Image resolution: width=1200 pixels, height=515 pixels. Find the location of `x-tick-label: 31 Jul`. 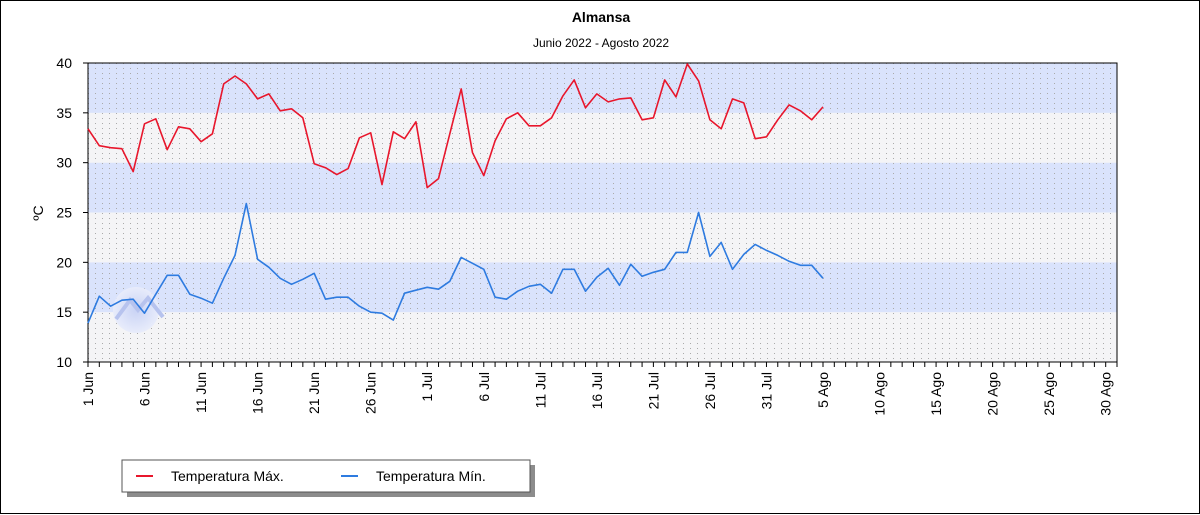

x-tick-label: 31 Jul is located at coordinates (766, 390).